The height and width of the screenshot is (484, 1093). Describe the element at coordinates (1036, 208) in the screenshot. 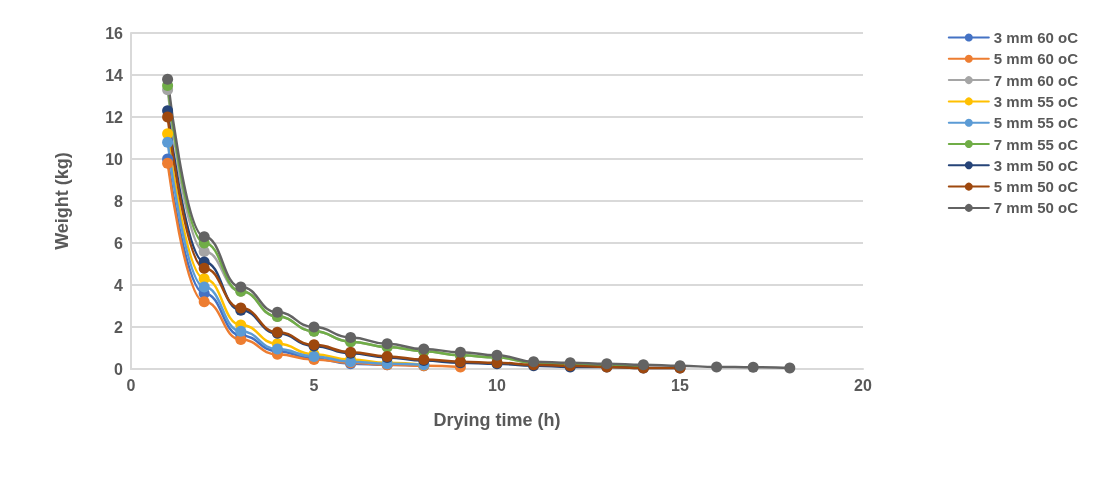

I see `legend-label: 7 mm 50 oC` at that location.